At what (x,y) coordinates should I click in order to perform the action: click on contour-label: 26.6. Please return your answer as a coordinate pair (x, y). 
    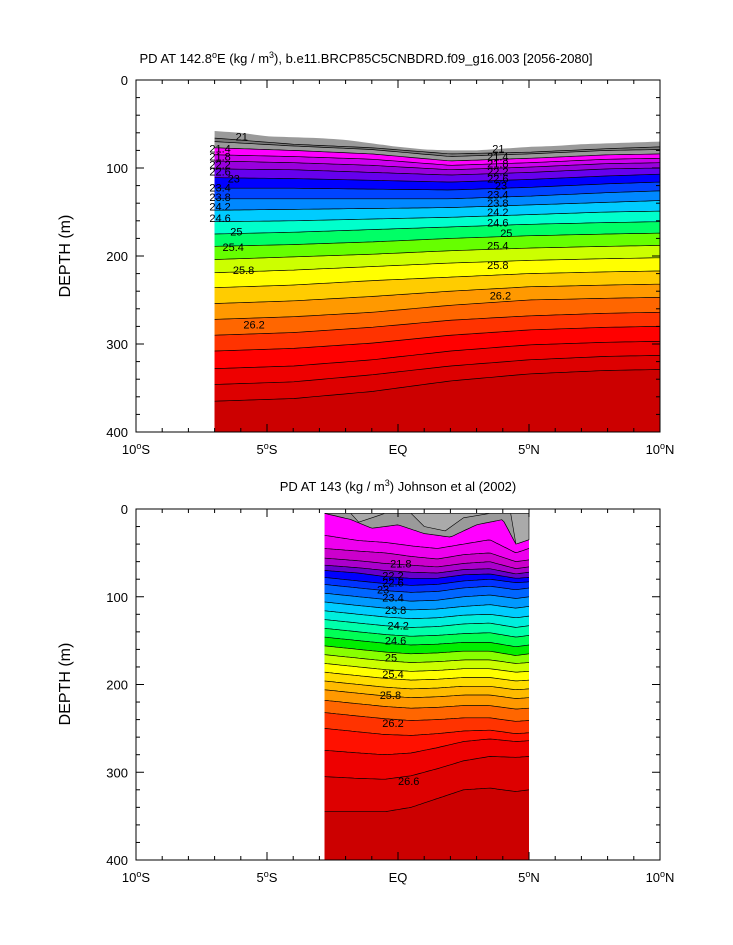
    Looking at the image, I should click on (408, 782).